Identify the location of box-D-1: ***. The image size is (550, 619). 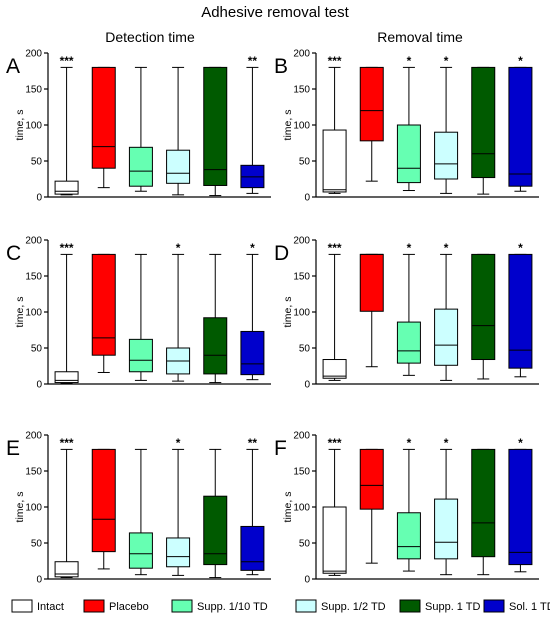
(334, 311).